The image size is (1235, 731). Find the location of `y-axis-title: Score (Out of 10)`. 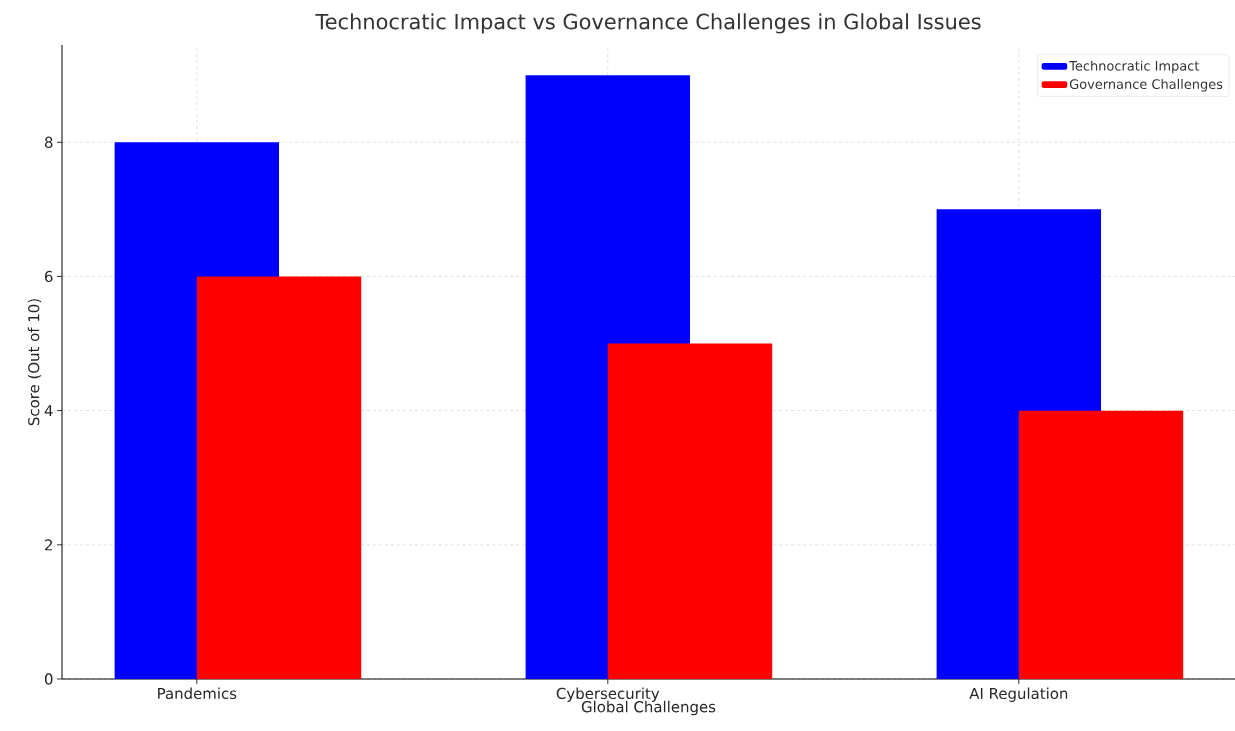

y-axis-title: Score (Out of 10) is located at coordinates (34, 362).